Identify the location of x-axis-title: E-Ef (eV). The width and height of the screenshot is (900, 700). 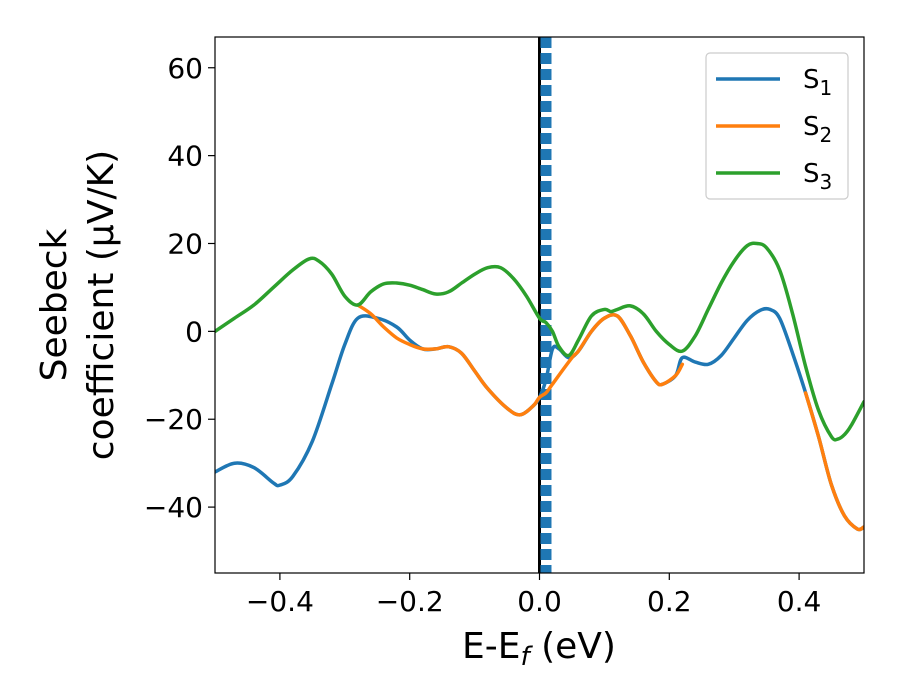
(539, 649).